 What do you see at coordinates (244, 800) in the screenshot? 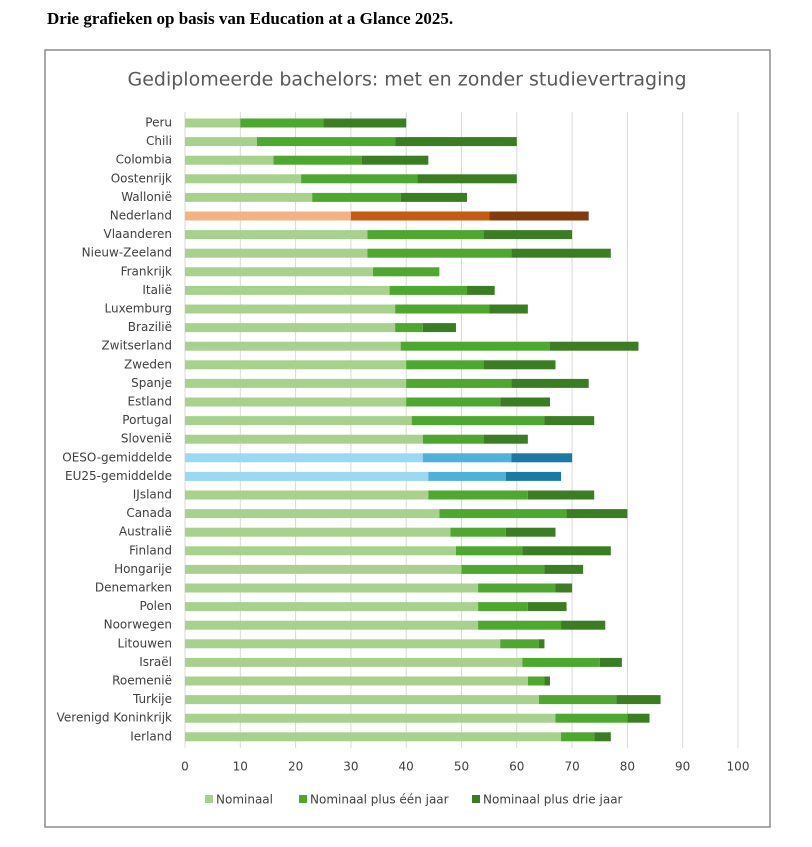
I see `legend-label: Nominaal` at bounding box center [244, 800].